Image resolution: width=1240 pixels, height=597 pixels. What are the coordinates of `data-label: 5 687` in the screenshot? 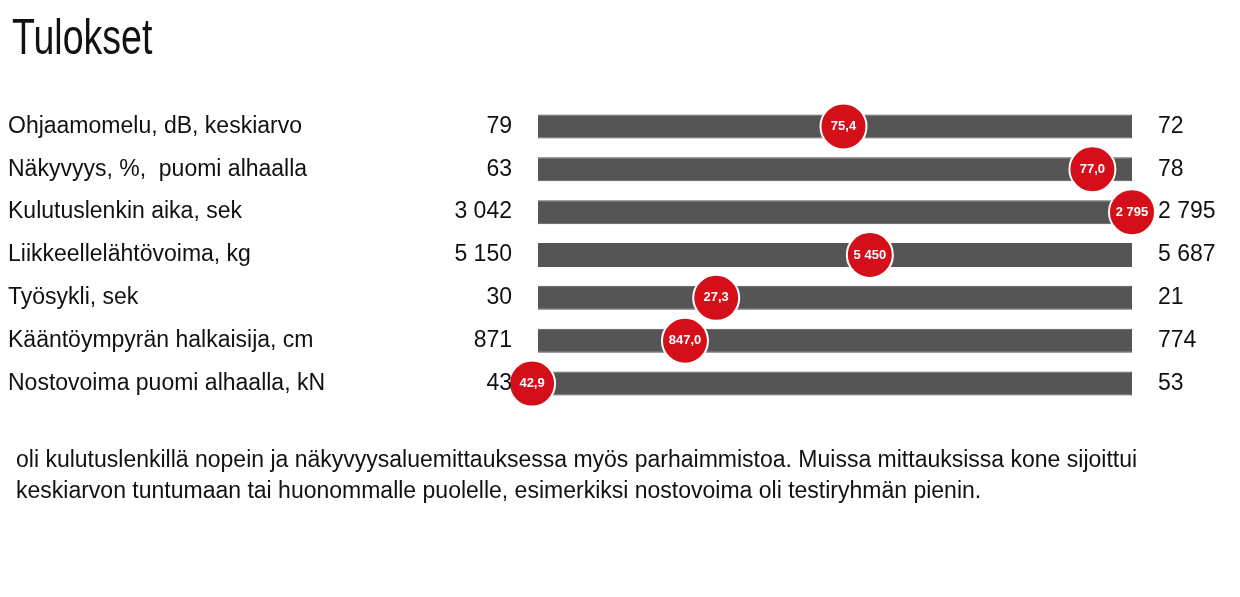 It's located at (1187, 253).